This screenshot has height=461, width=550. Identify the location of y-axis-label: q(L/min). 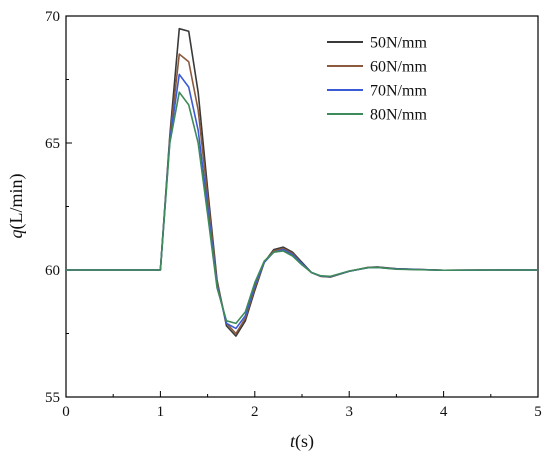
(16, 206).